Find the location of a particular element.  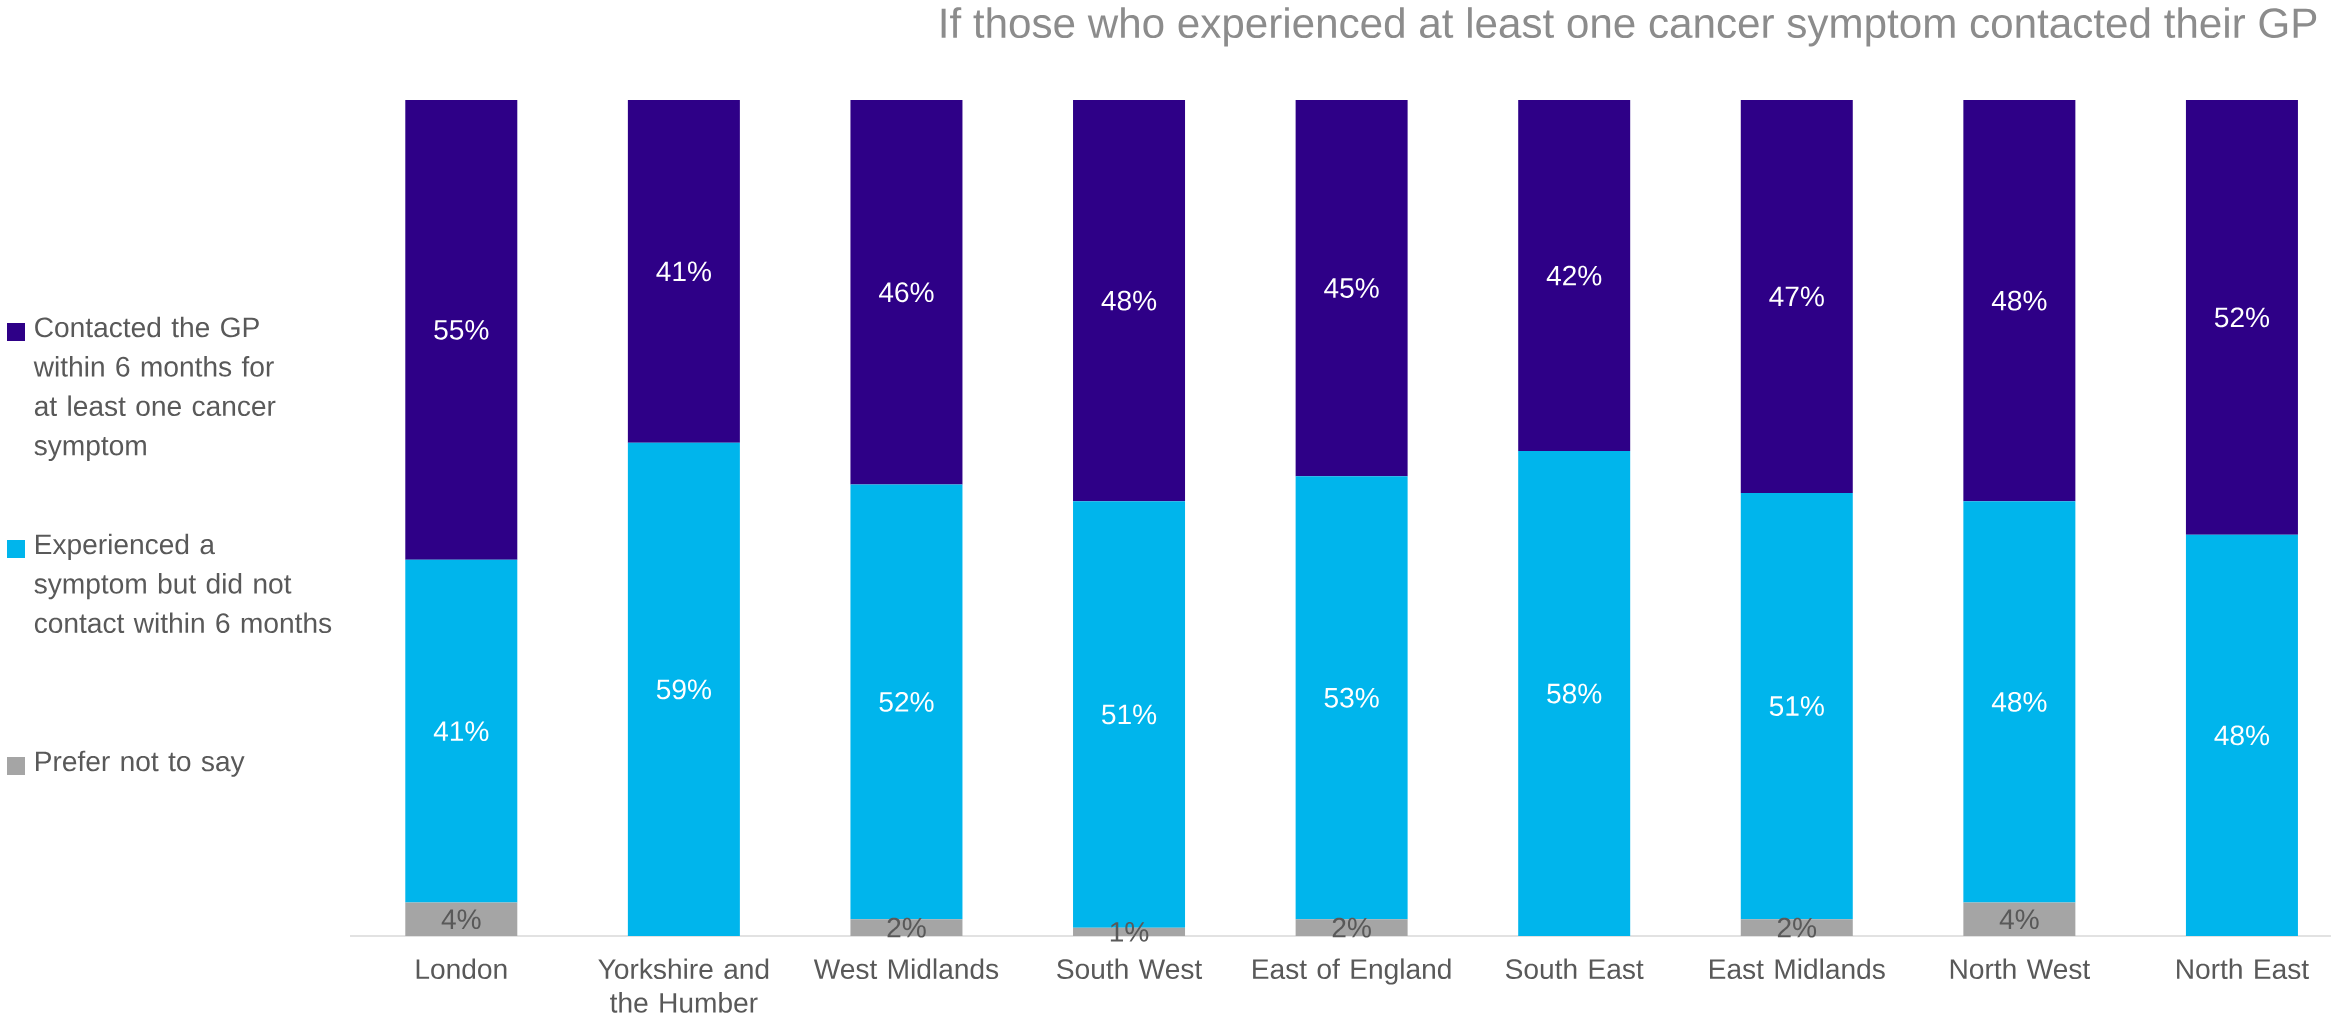

data-label: 42% is located at coordinates (1574, 275).